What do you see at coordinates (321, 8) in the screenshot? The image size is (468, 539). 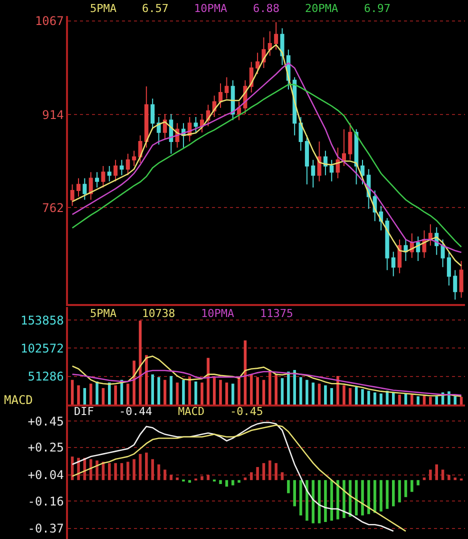 I see `text: 20PMA` at bounding box center [321, 8].